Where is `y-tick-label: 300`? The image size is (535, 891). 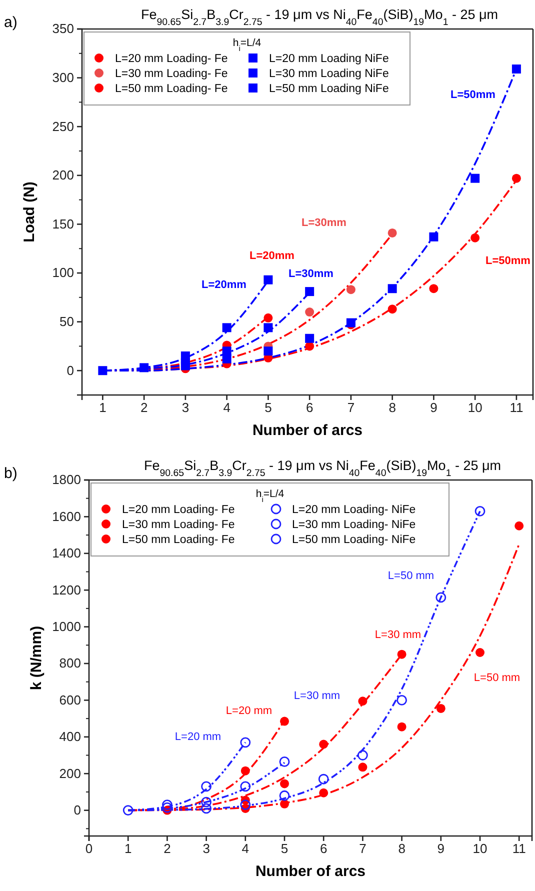 y-tick-label: 300 is located at coordinates (63, 77).